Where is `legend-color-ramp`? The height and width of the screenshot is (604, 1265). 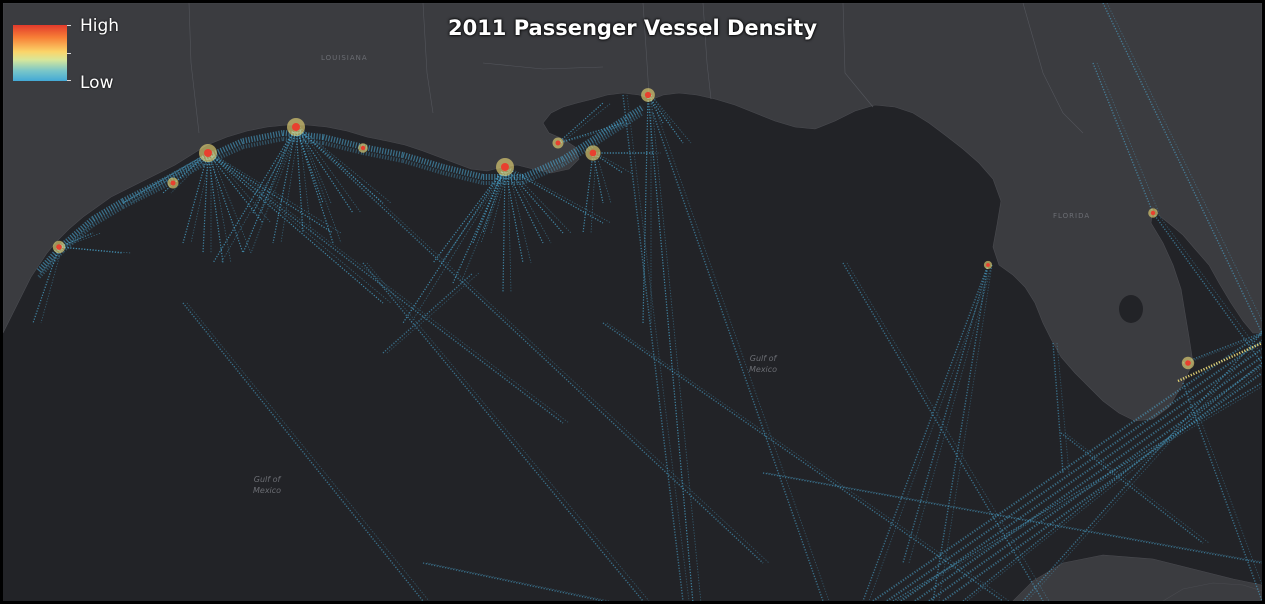
legend-color-ramp is located at coordinates (40, 53).